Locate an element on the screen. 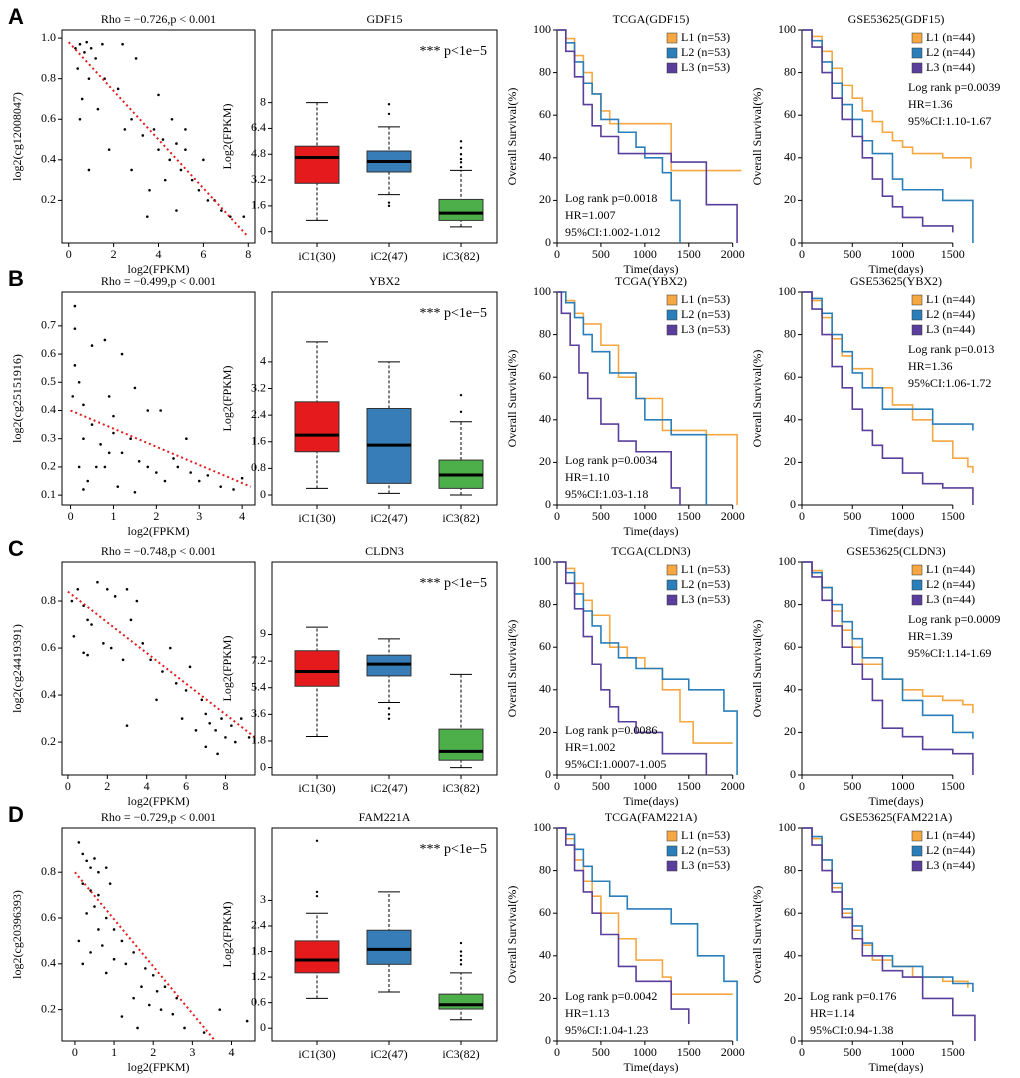 This screenshot has height=1078, width=1020. x-axis-label: log2(FPKM) is located at coordinates (158, 801).